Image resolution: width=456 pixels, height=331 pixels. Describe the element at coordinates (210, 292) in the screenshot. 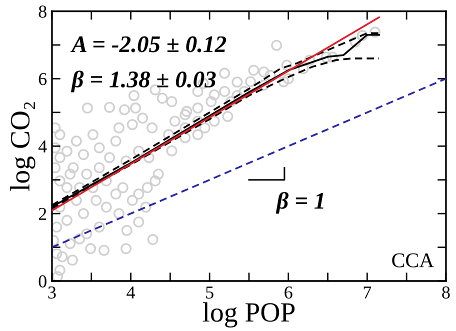

I see `x-tick-label: 5` at that location.